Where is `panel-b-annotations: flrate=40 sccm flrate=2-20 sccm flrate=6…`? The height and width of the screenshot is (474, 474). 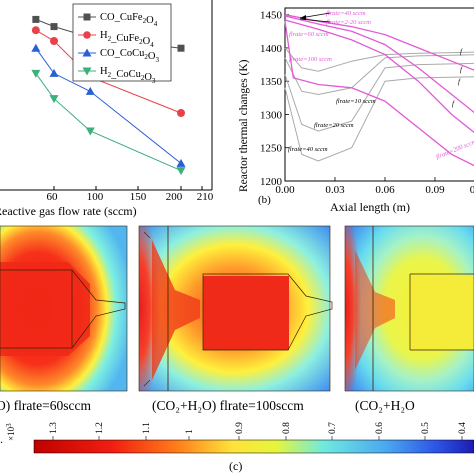 panel-b-annotations: flrate=40 sccm flrate=2-20 sccm flrate=6… is located at coordinates (381, 85).